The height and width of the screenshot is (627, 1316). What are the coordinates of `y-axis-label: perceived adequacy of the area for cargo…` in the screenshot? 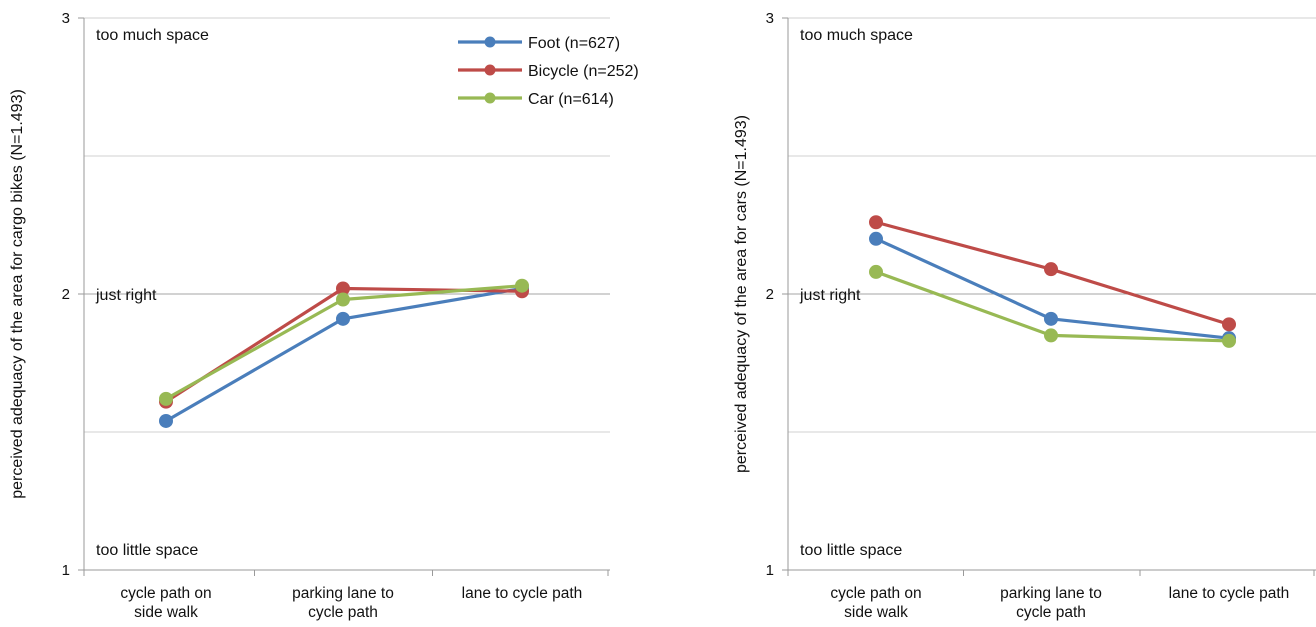 It's located at (17, 294).